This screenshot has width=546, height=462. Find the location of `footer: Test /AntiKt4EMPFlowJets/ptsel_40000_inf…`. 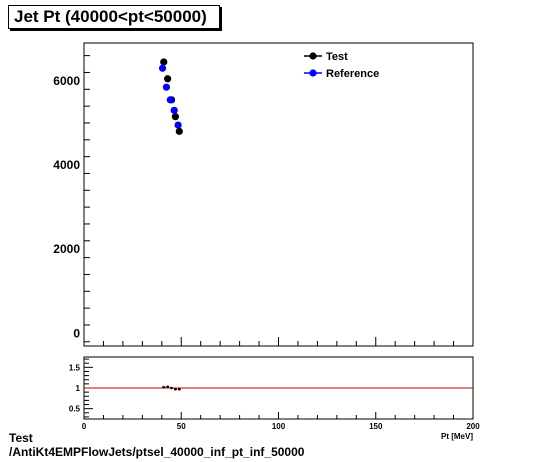

footer: Test /AntiKt4EMPFlowJets/ptsel_40000_inf… is located at coordinates (156, 445).